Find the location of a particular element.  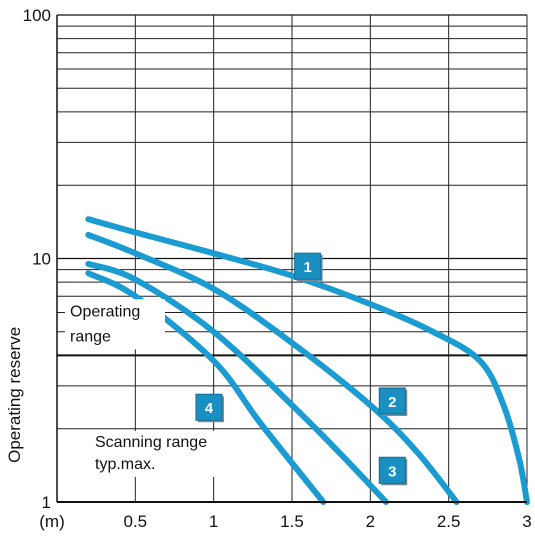

y-tick-label: 1 is located at coordinates (46, 502).